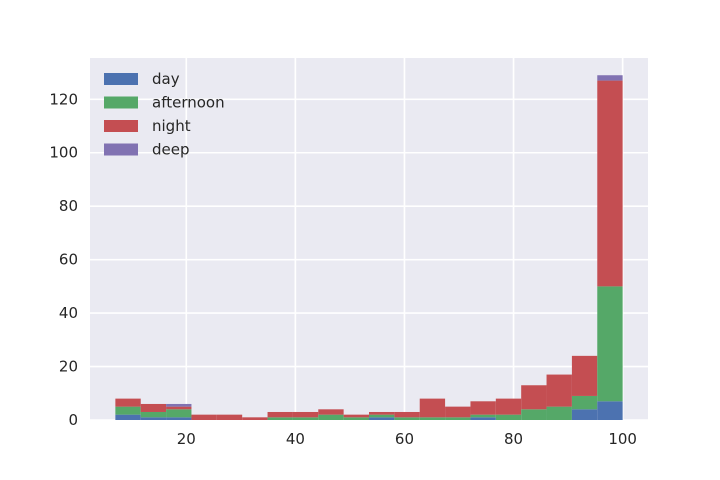  What do you see at coordinates (63, 153) in the screenshot?
I see `y-tick-label: 100` at bounding box center [63, 153].